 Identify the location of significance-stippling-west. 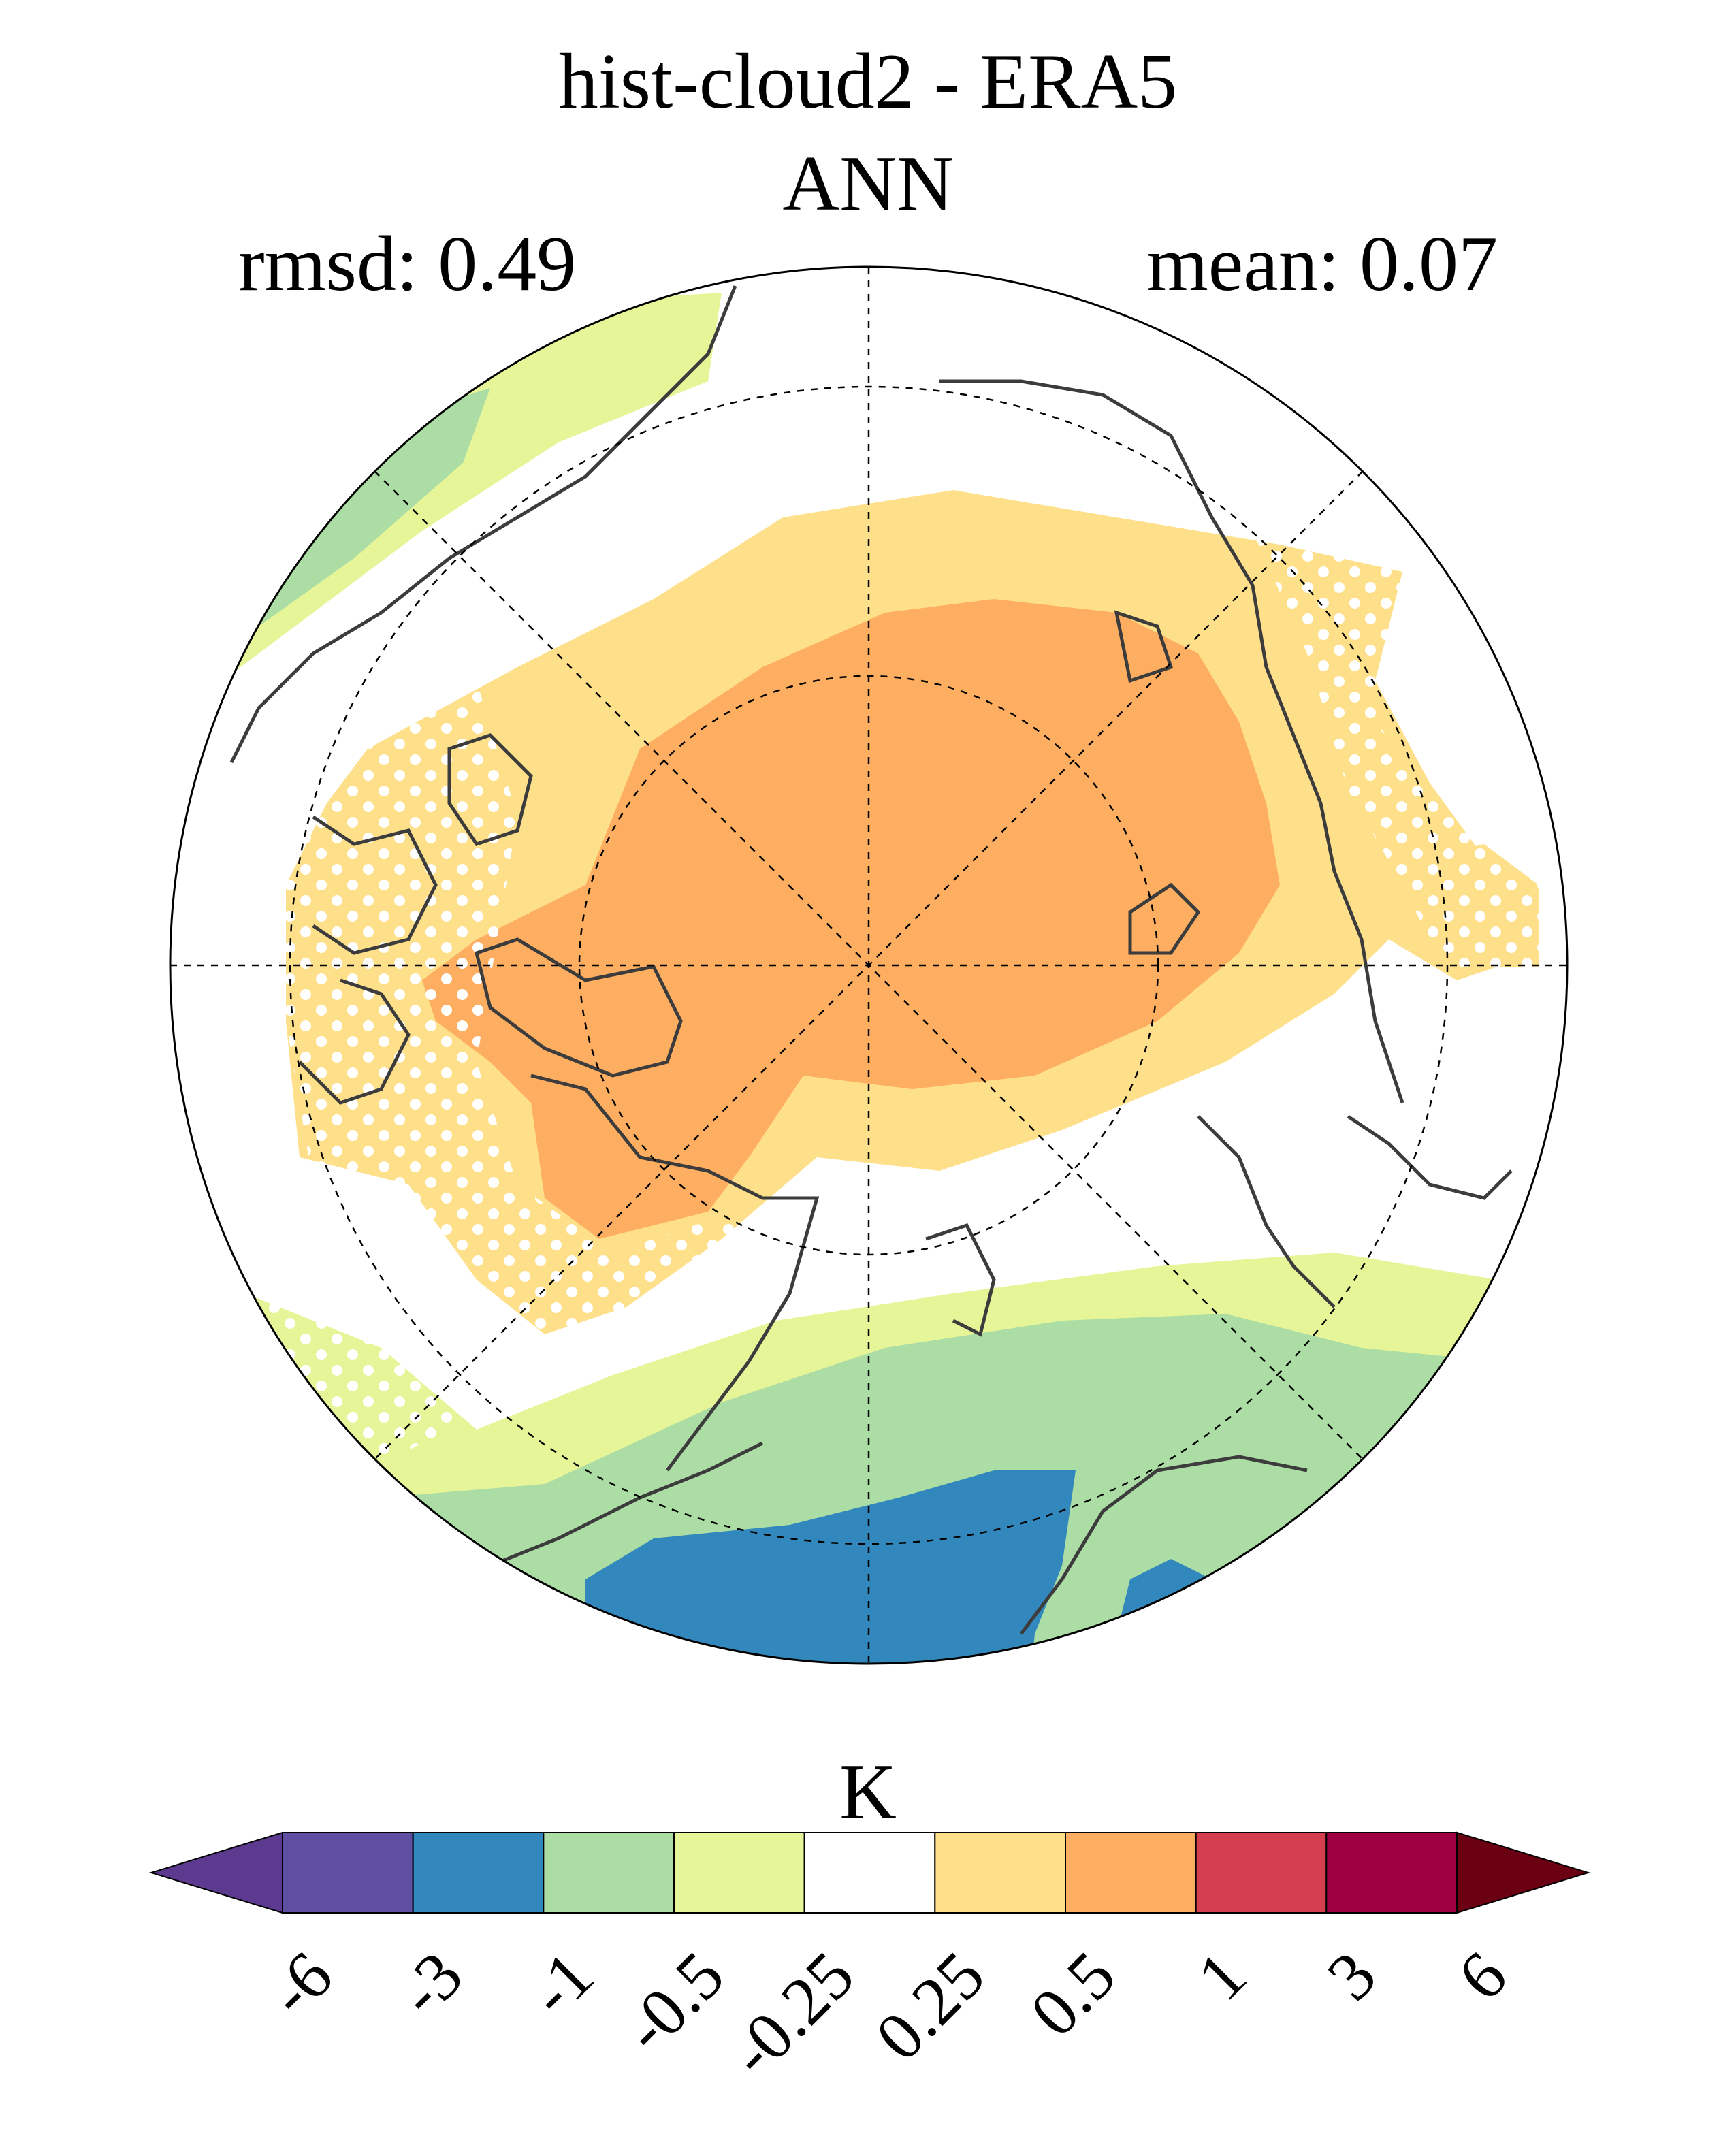
(524, 1021).